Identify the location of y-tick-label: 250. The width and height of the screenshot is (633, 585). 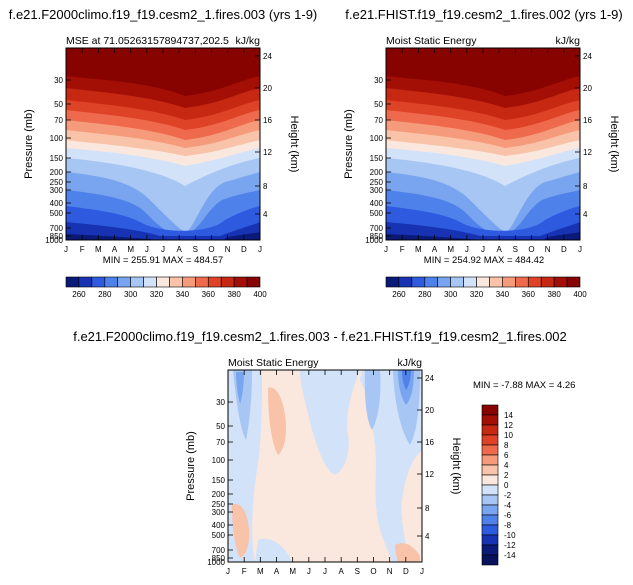
(57, 182).